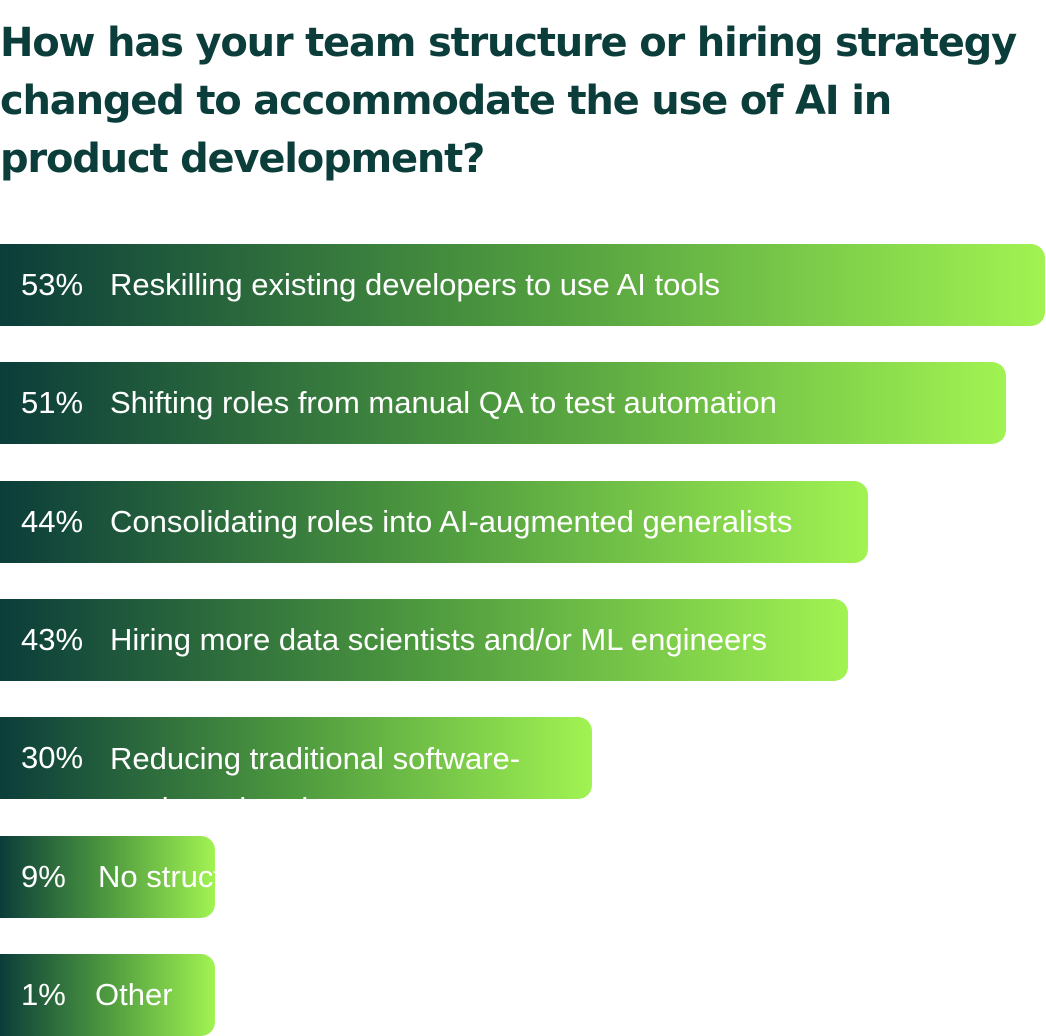  Describe the element at coordinates (52, 521) in the screenshot. I see `bar-value-label: 44%` at that location.